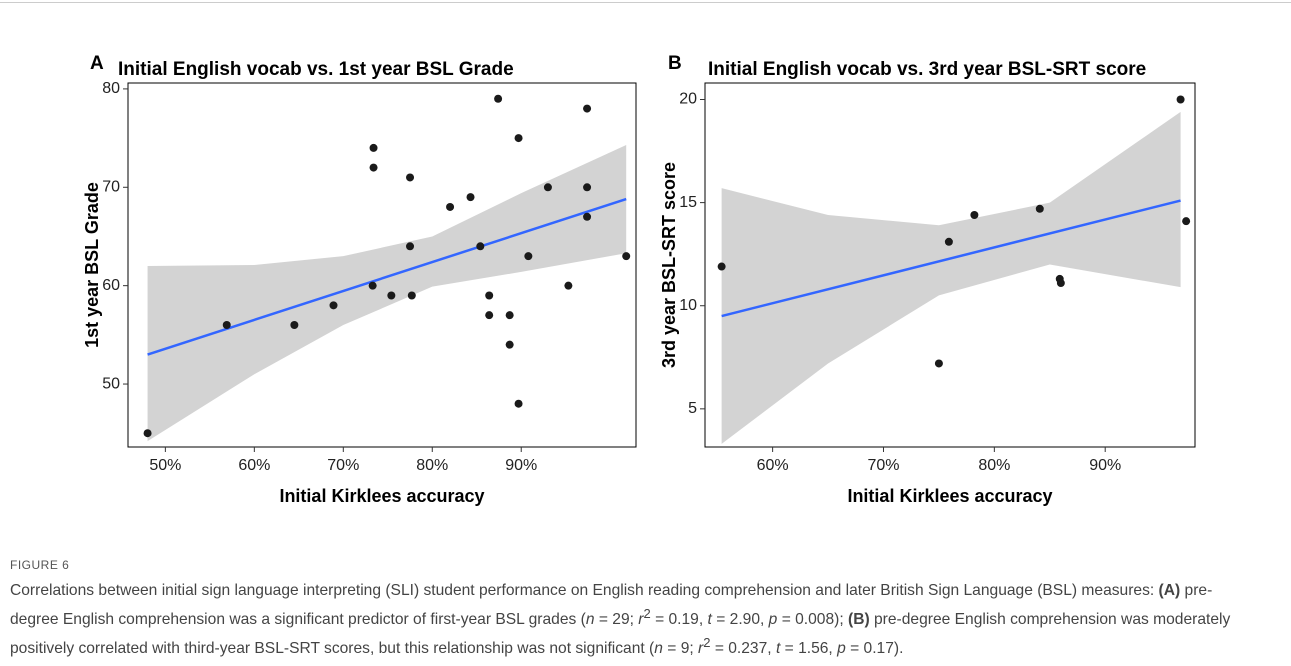  What do you see at coordinates (743, 649) in the screenshot?
I see `caption-text: = 0.237,` at bounding box center [743, 649].